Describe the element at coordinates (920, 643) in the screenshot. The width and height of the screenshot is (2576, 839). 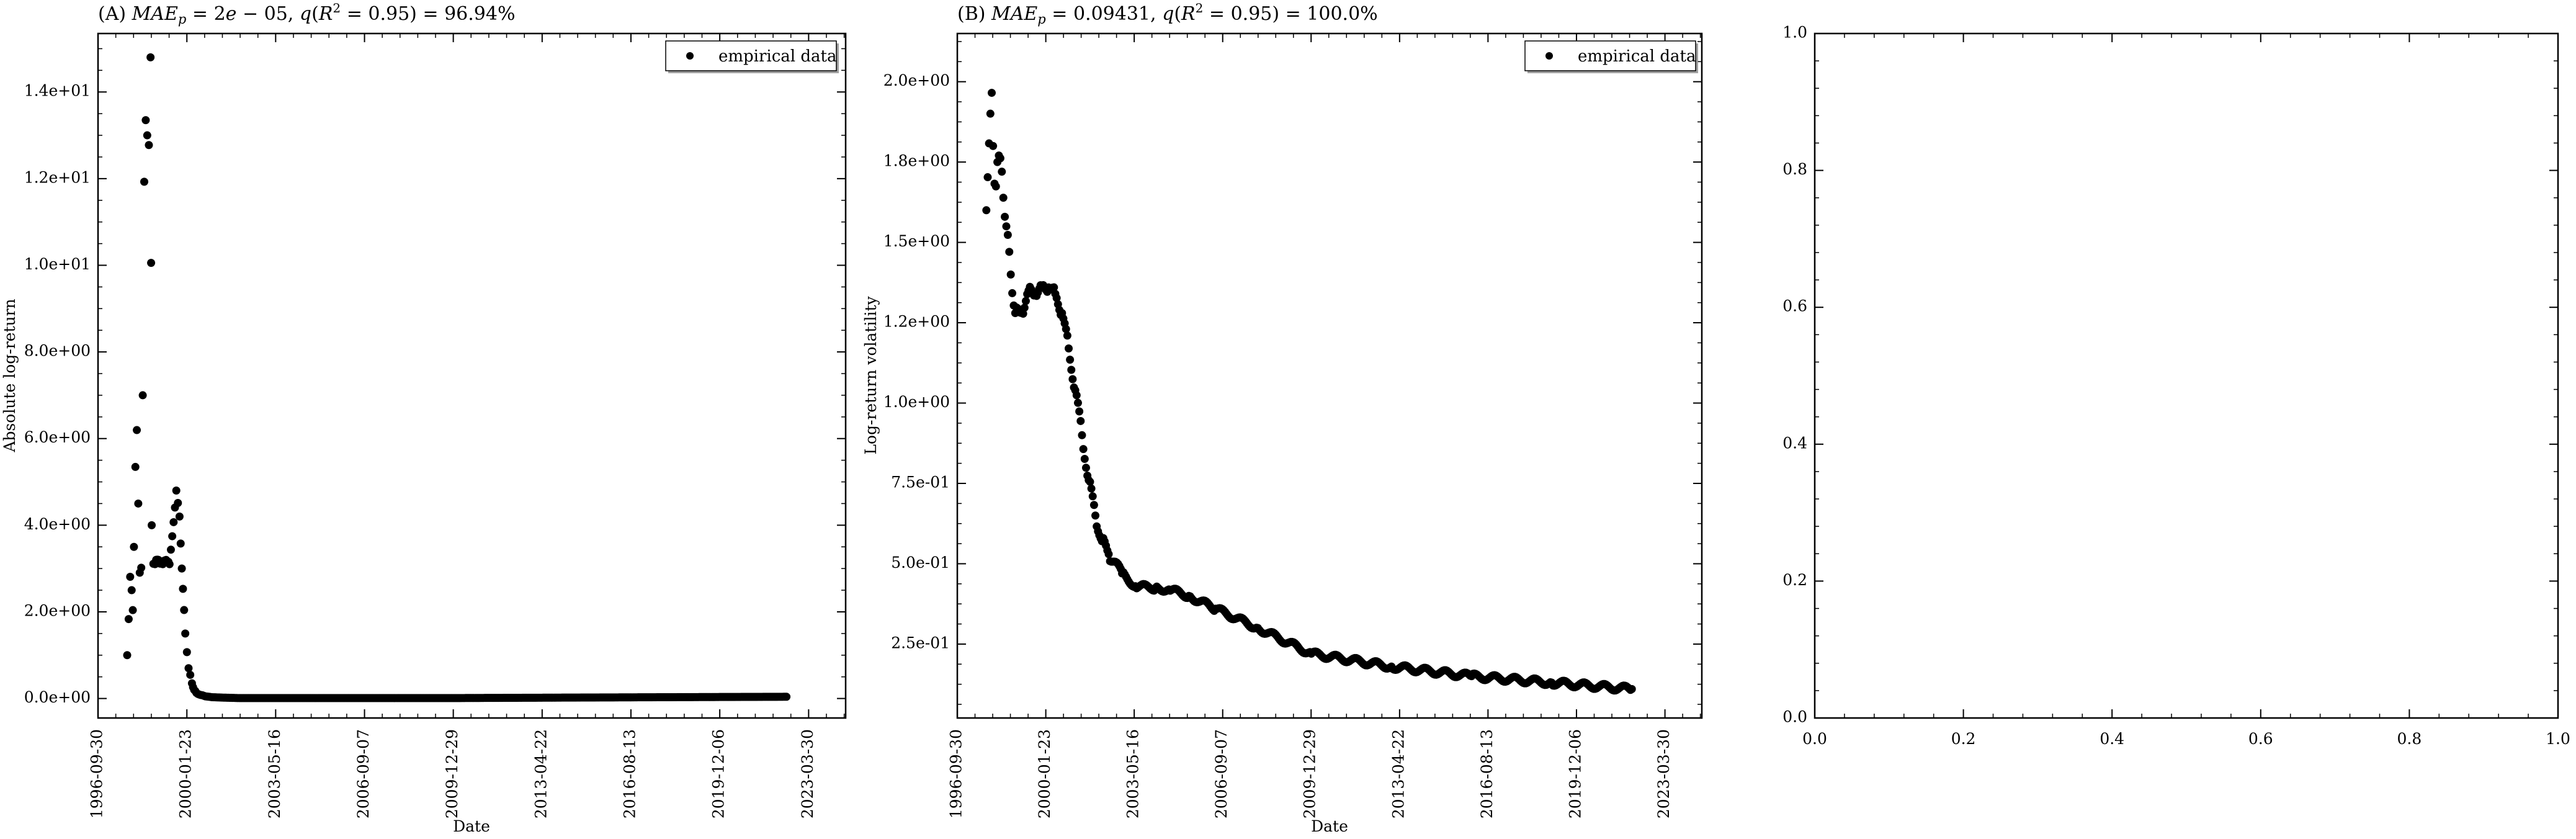
I see `panel-b-y-tick-label: 2.5e-01` at that location.